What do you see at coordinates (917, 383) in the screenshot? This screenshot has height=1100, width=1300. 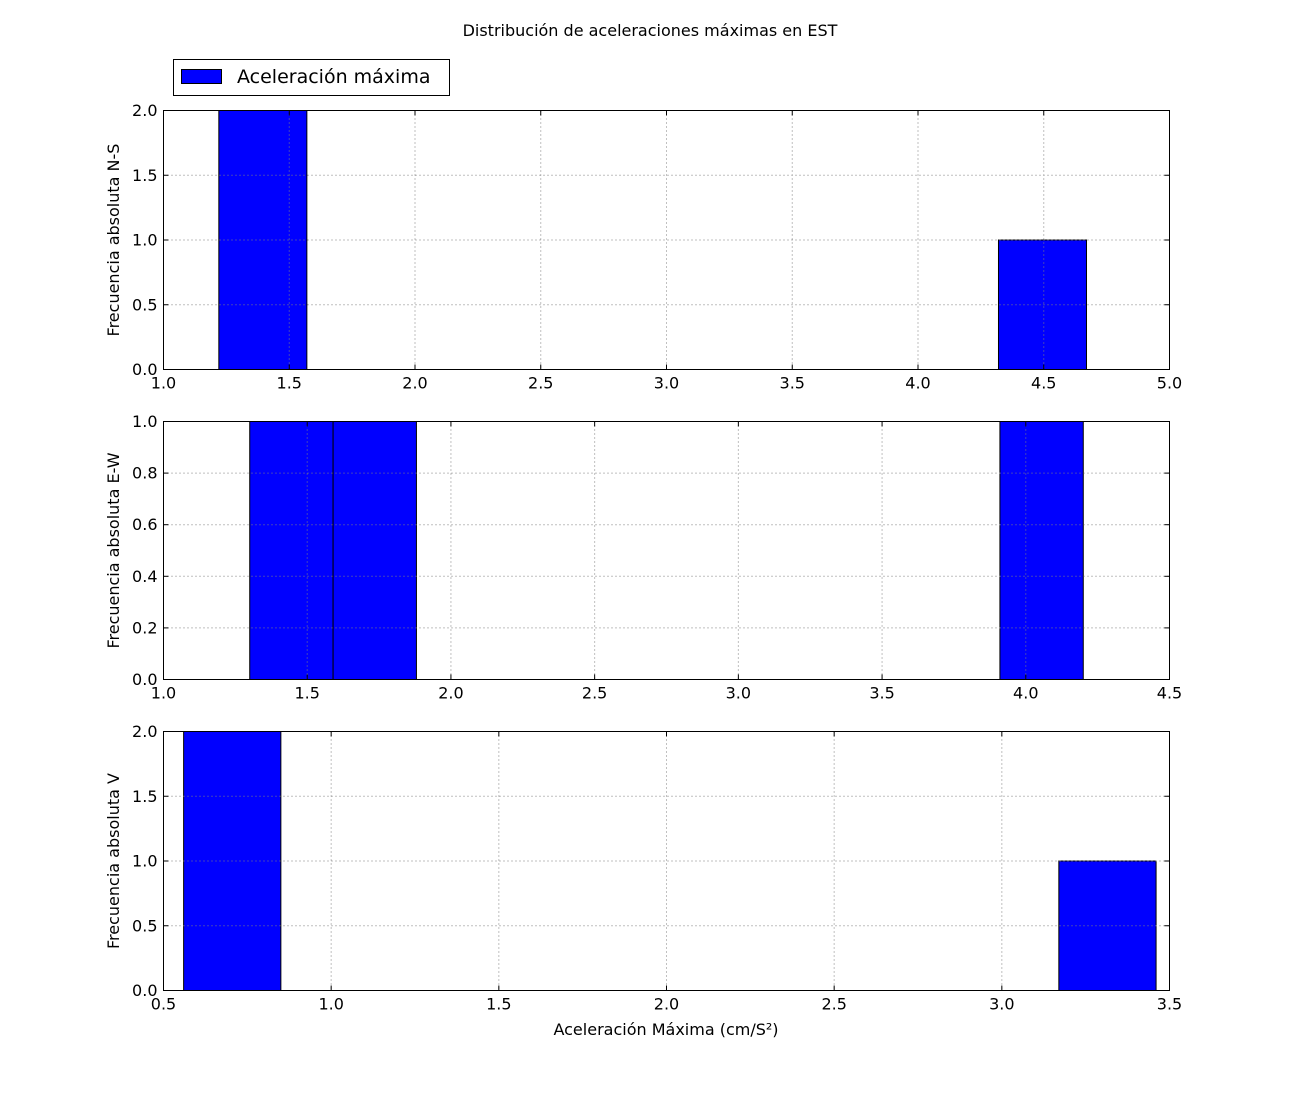 I see `x-tick-label-ns-6: 4.0` at bounding box center [917, 383].